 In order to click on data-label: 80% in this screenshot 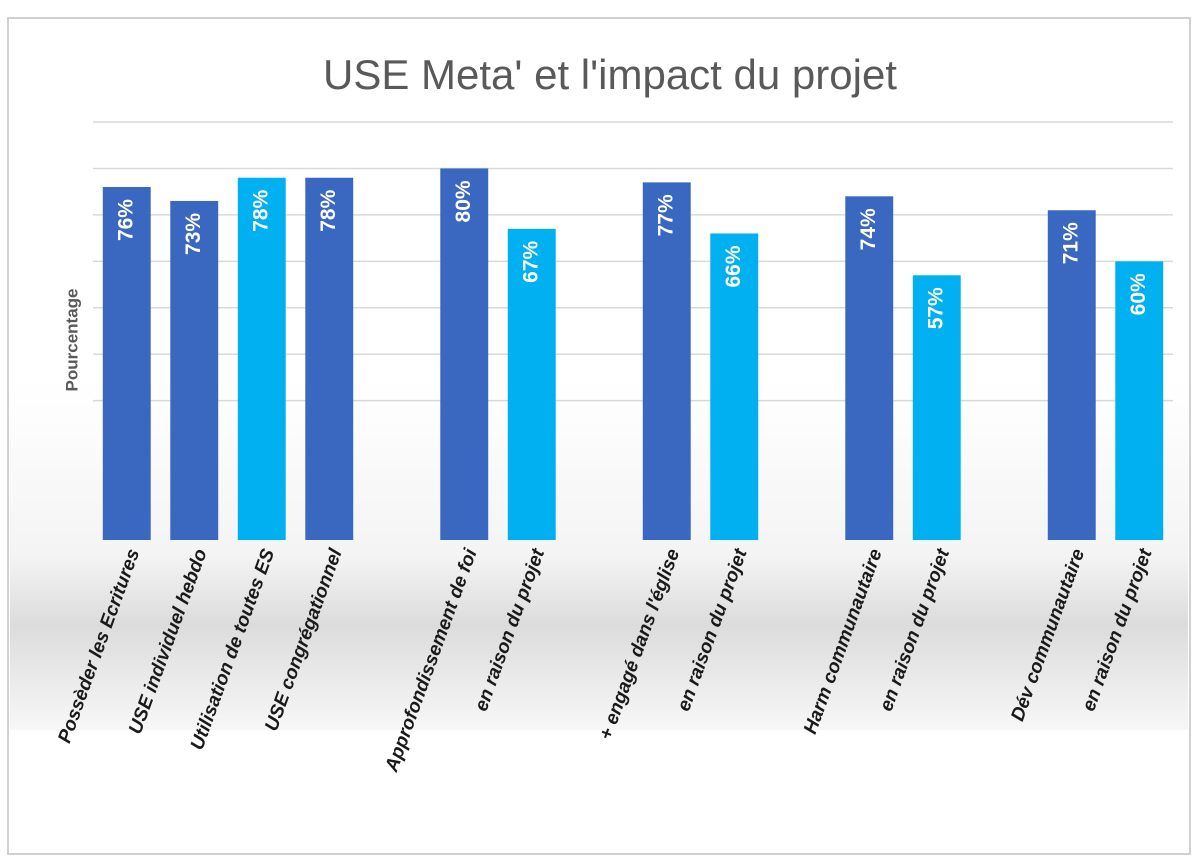, I will do `click(463, 201)`.